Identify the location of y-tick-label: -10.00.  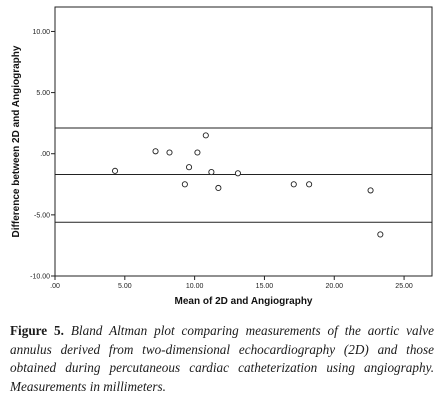
(40, 277).